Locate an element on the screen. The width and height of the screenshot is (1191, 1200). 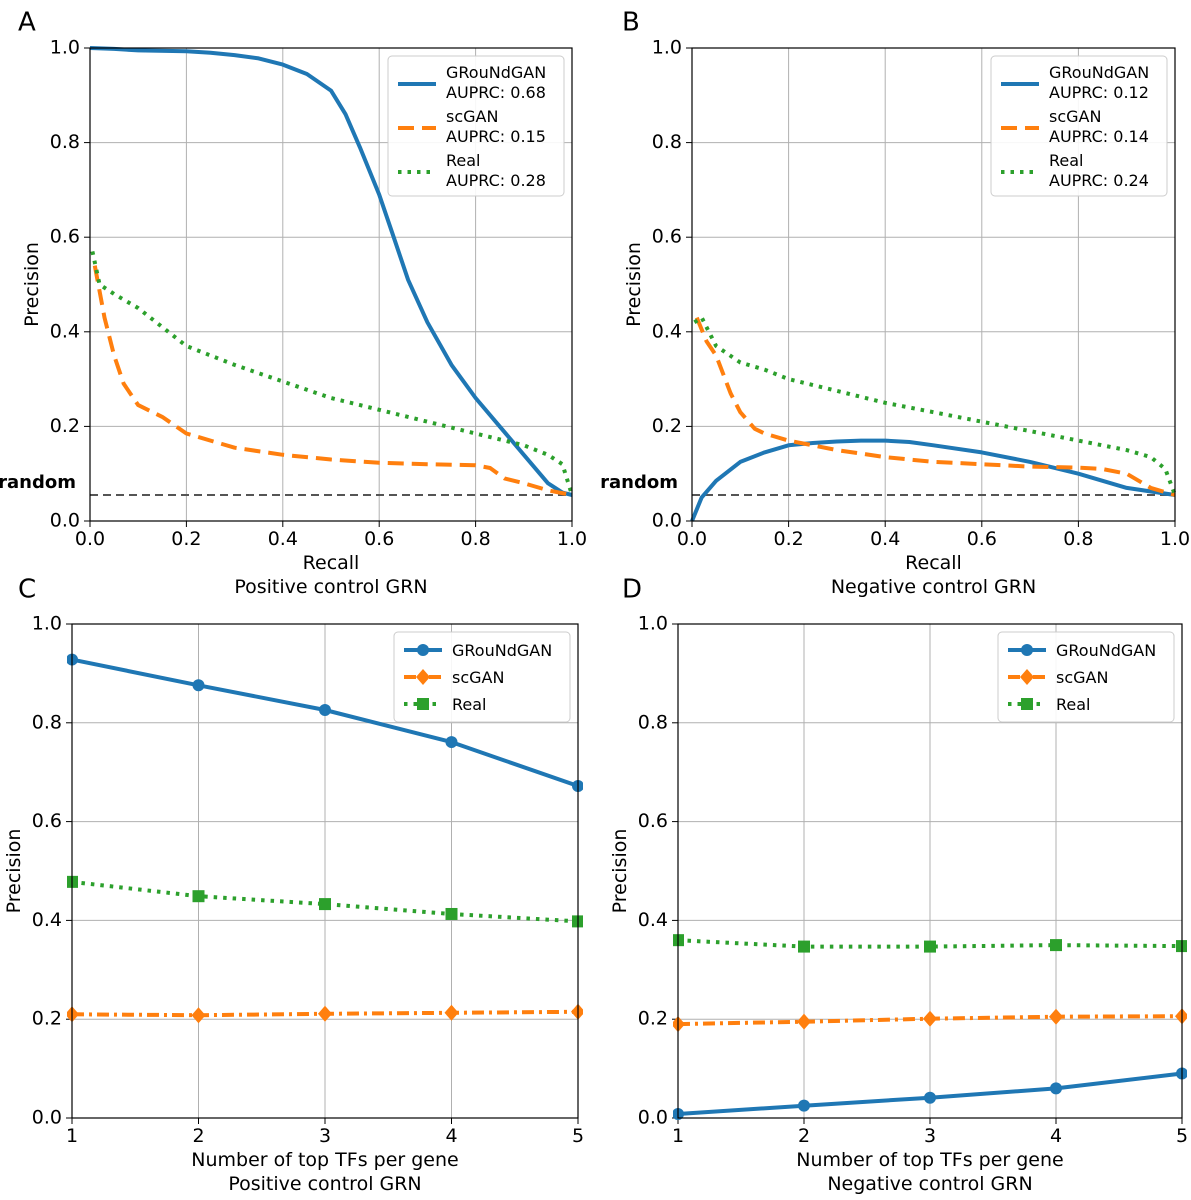
series-line-real is located at coordinates (935, 405).